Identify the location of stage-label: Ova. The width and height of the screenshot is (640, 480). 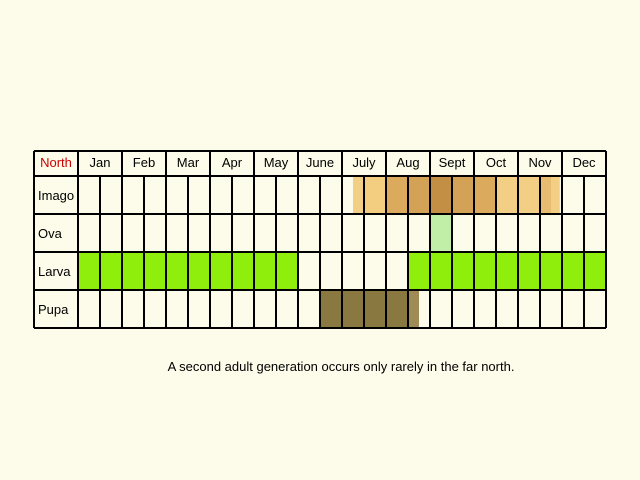
(50, 233).